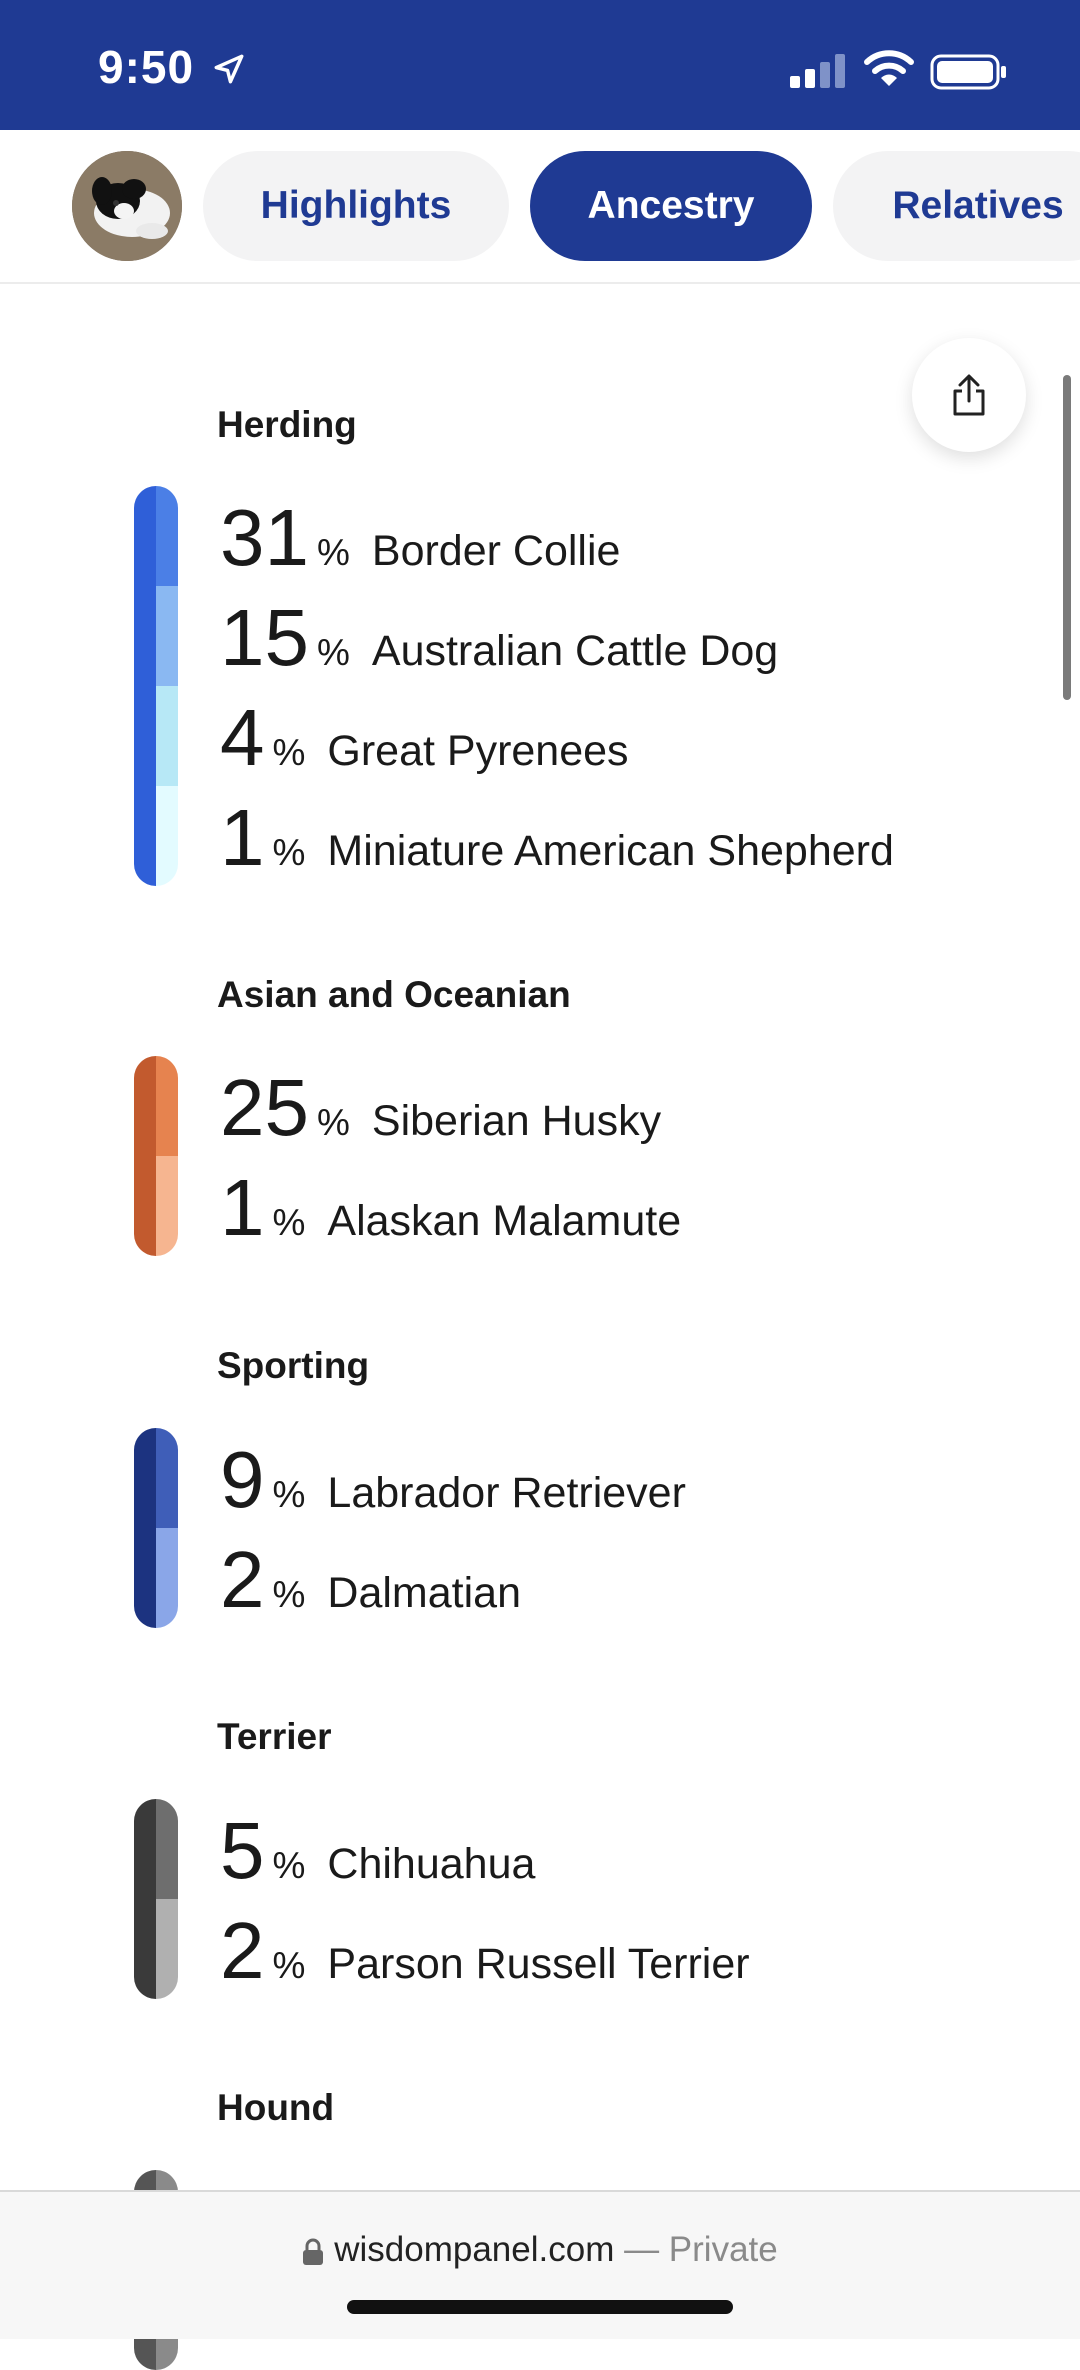  I want to click on breed-row: 1 % Miniature American Shepherd, so click(557, 838).